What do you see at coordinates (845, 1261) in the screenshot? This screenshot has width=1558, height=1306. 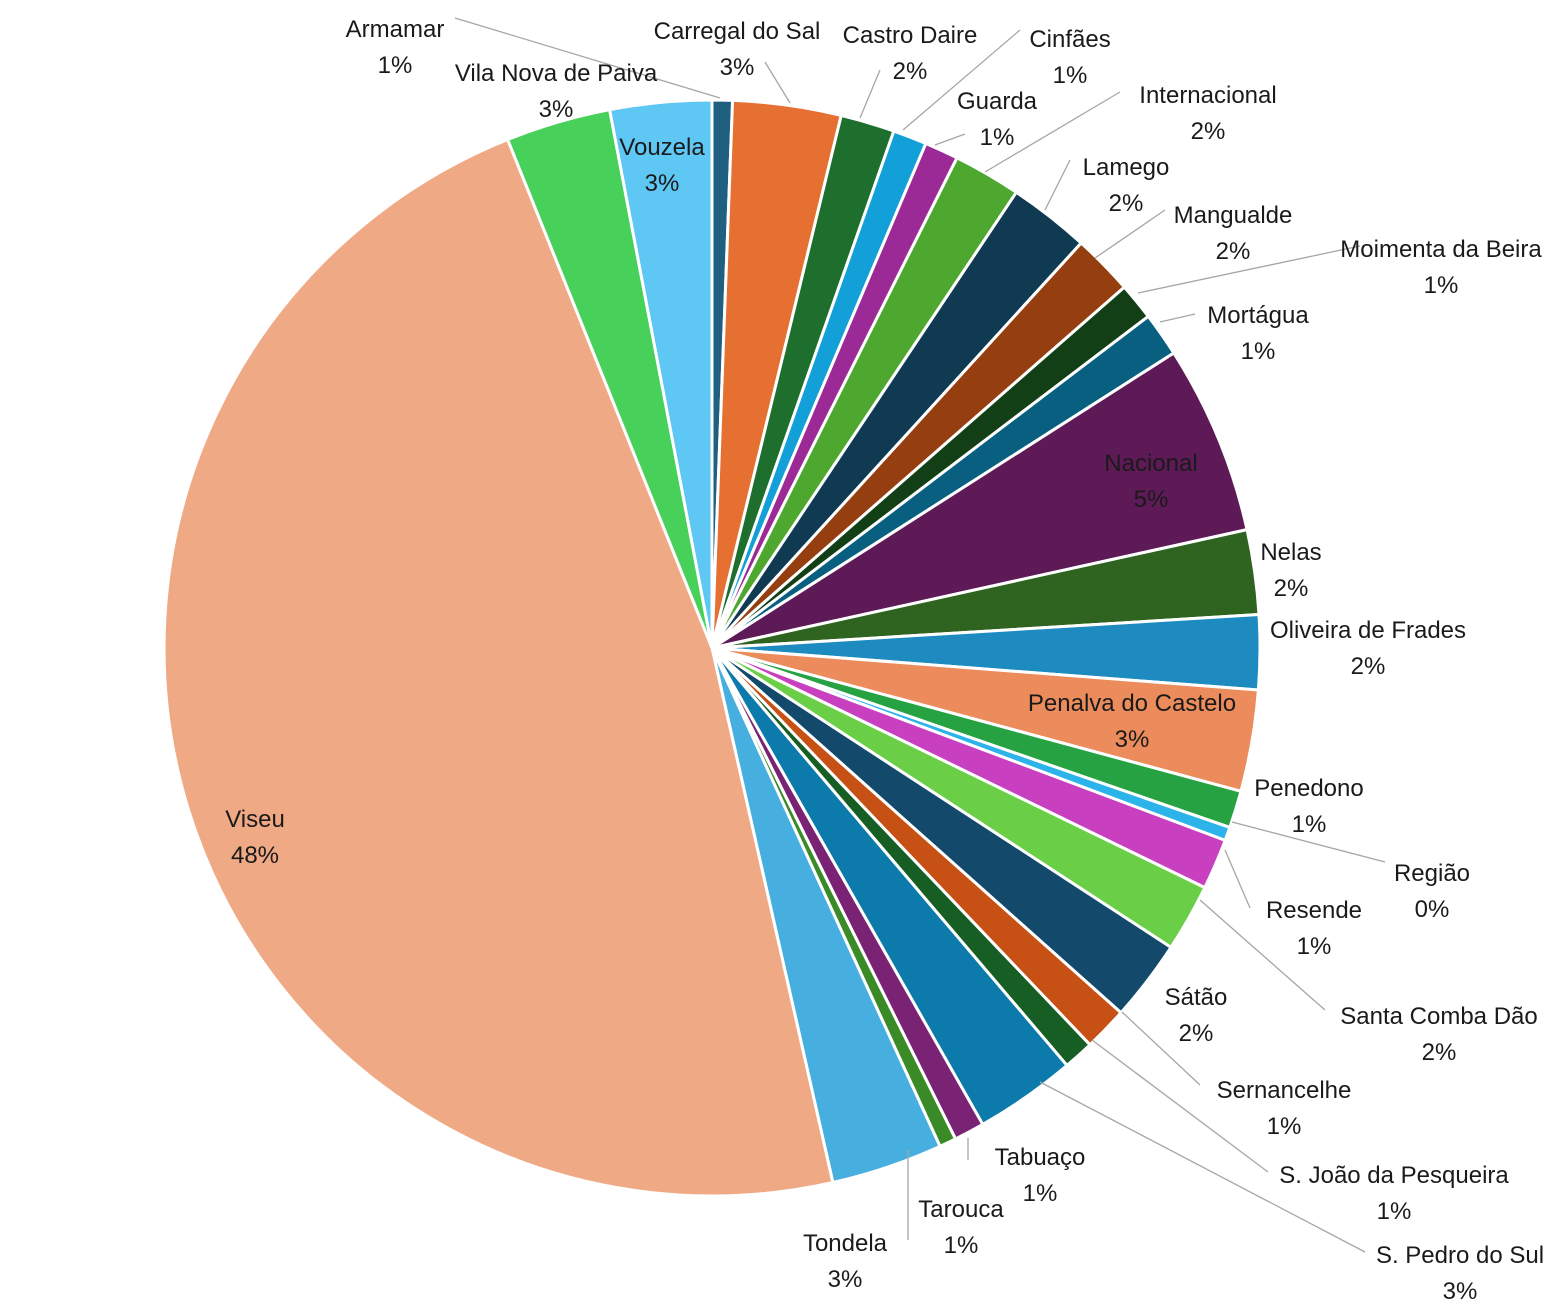 I see `slice-label-tondela: Tondela 3%` at bounding box center [845, 1261].